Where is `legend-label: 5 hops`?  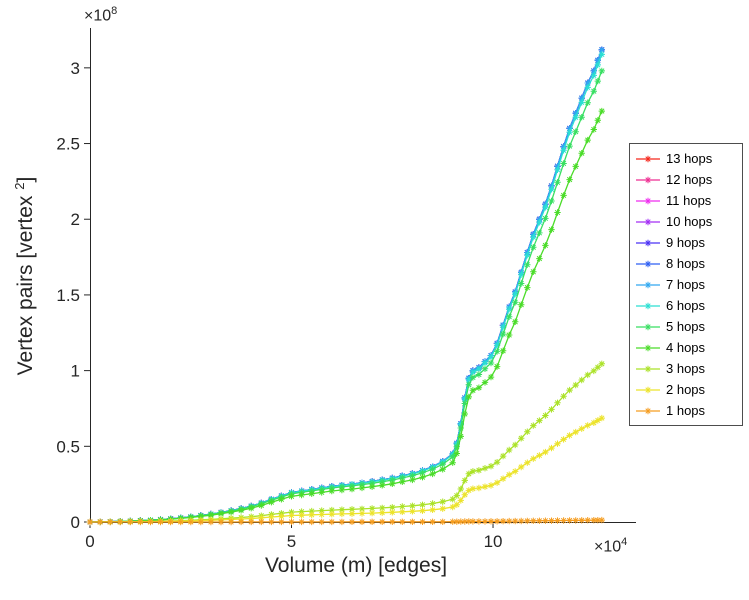
legend-label: 5 hops is located at coordinates (686, 326).